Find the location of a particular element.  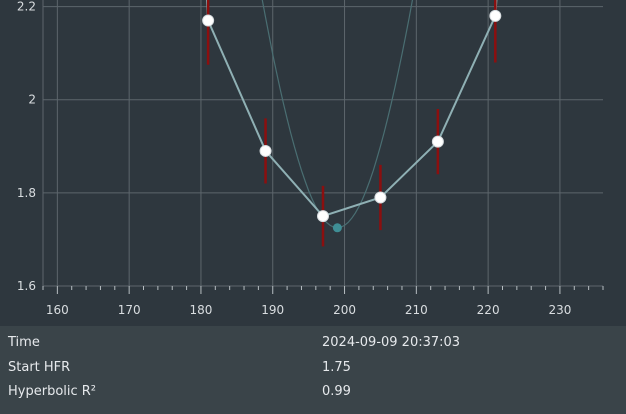

hyperbolic-r2-value: 0.99 is located at coordinates (336, 391).